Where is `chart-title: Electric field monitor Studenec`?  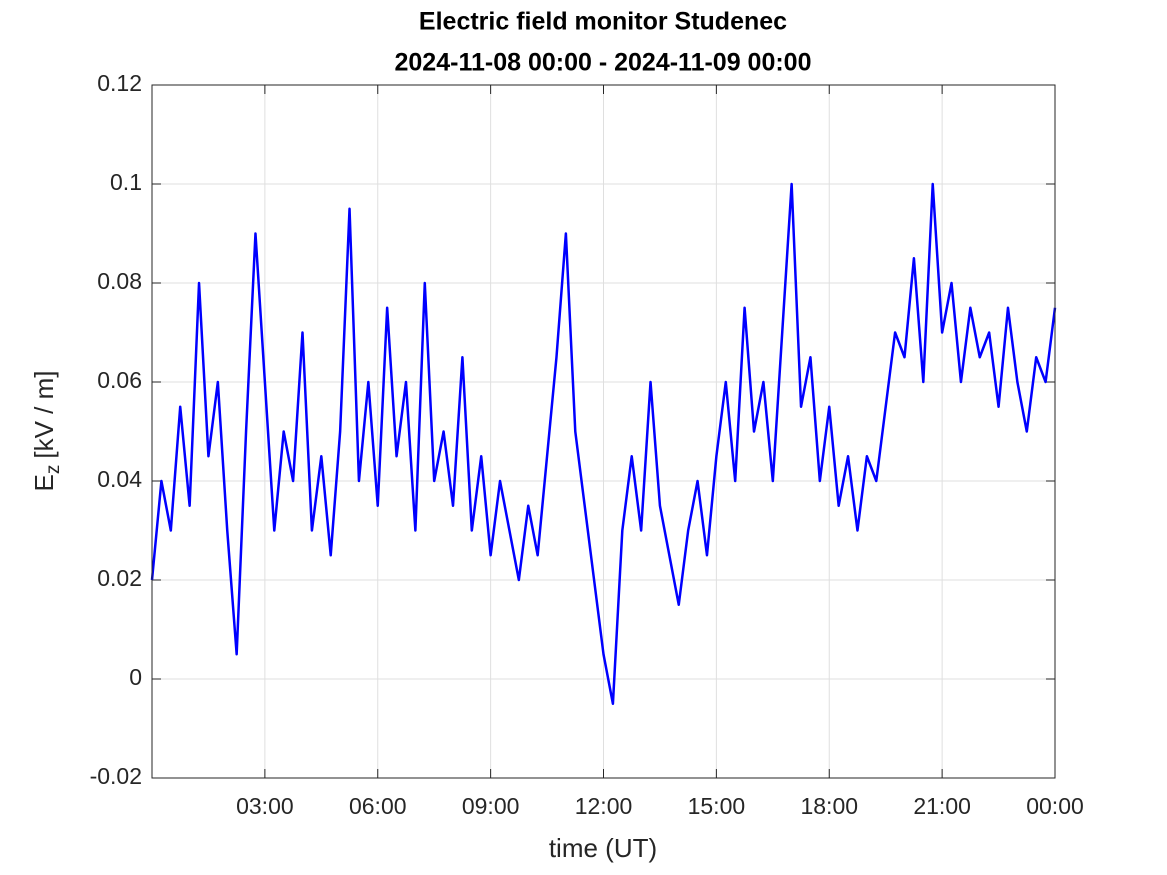
chart-title: Electric field monitor Studenec is located at coordinates (603, 22).